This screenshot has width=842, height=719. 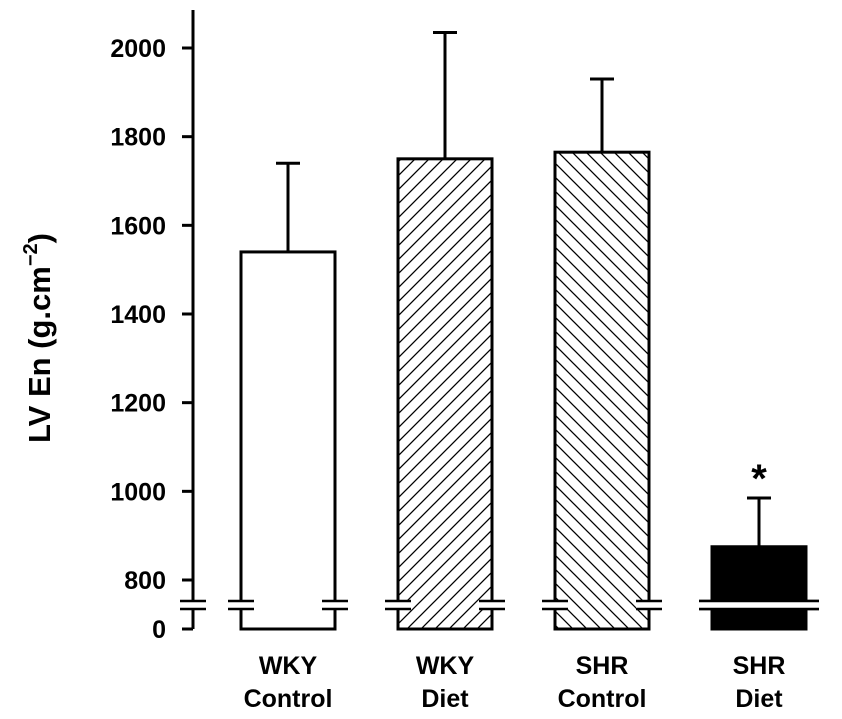 I want to click on y-tick-label-0: 0, so click(x=159, y=630).